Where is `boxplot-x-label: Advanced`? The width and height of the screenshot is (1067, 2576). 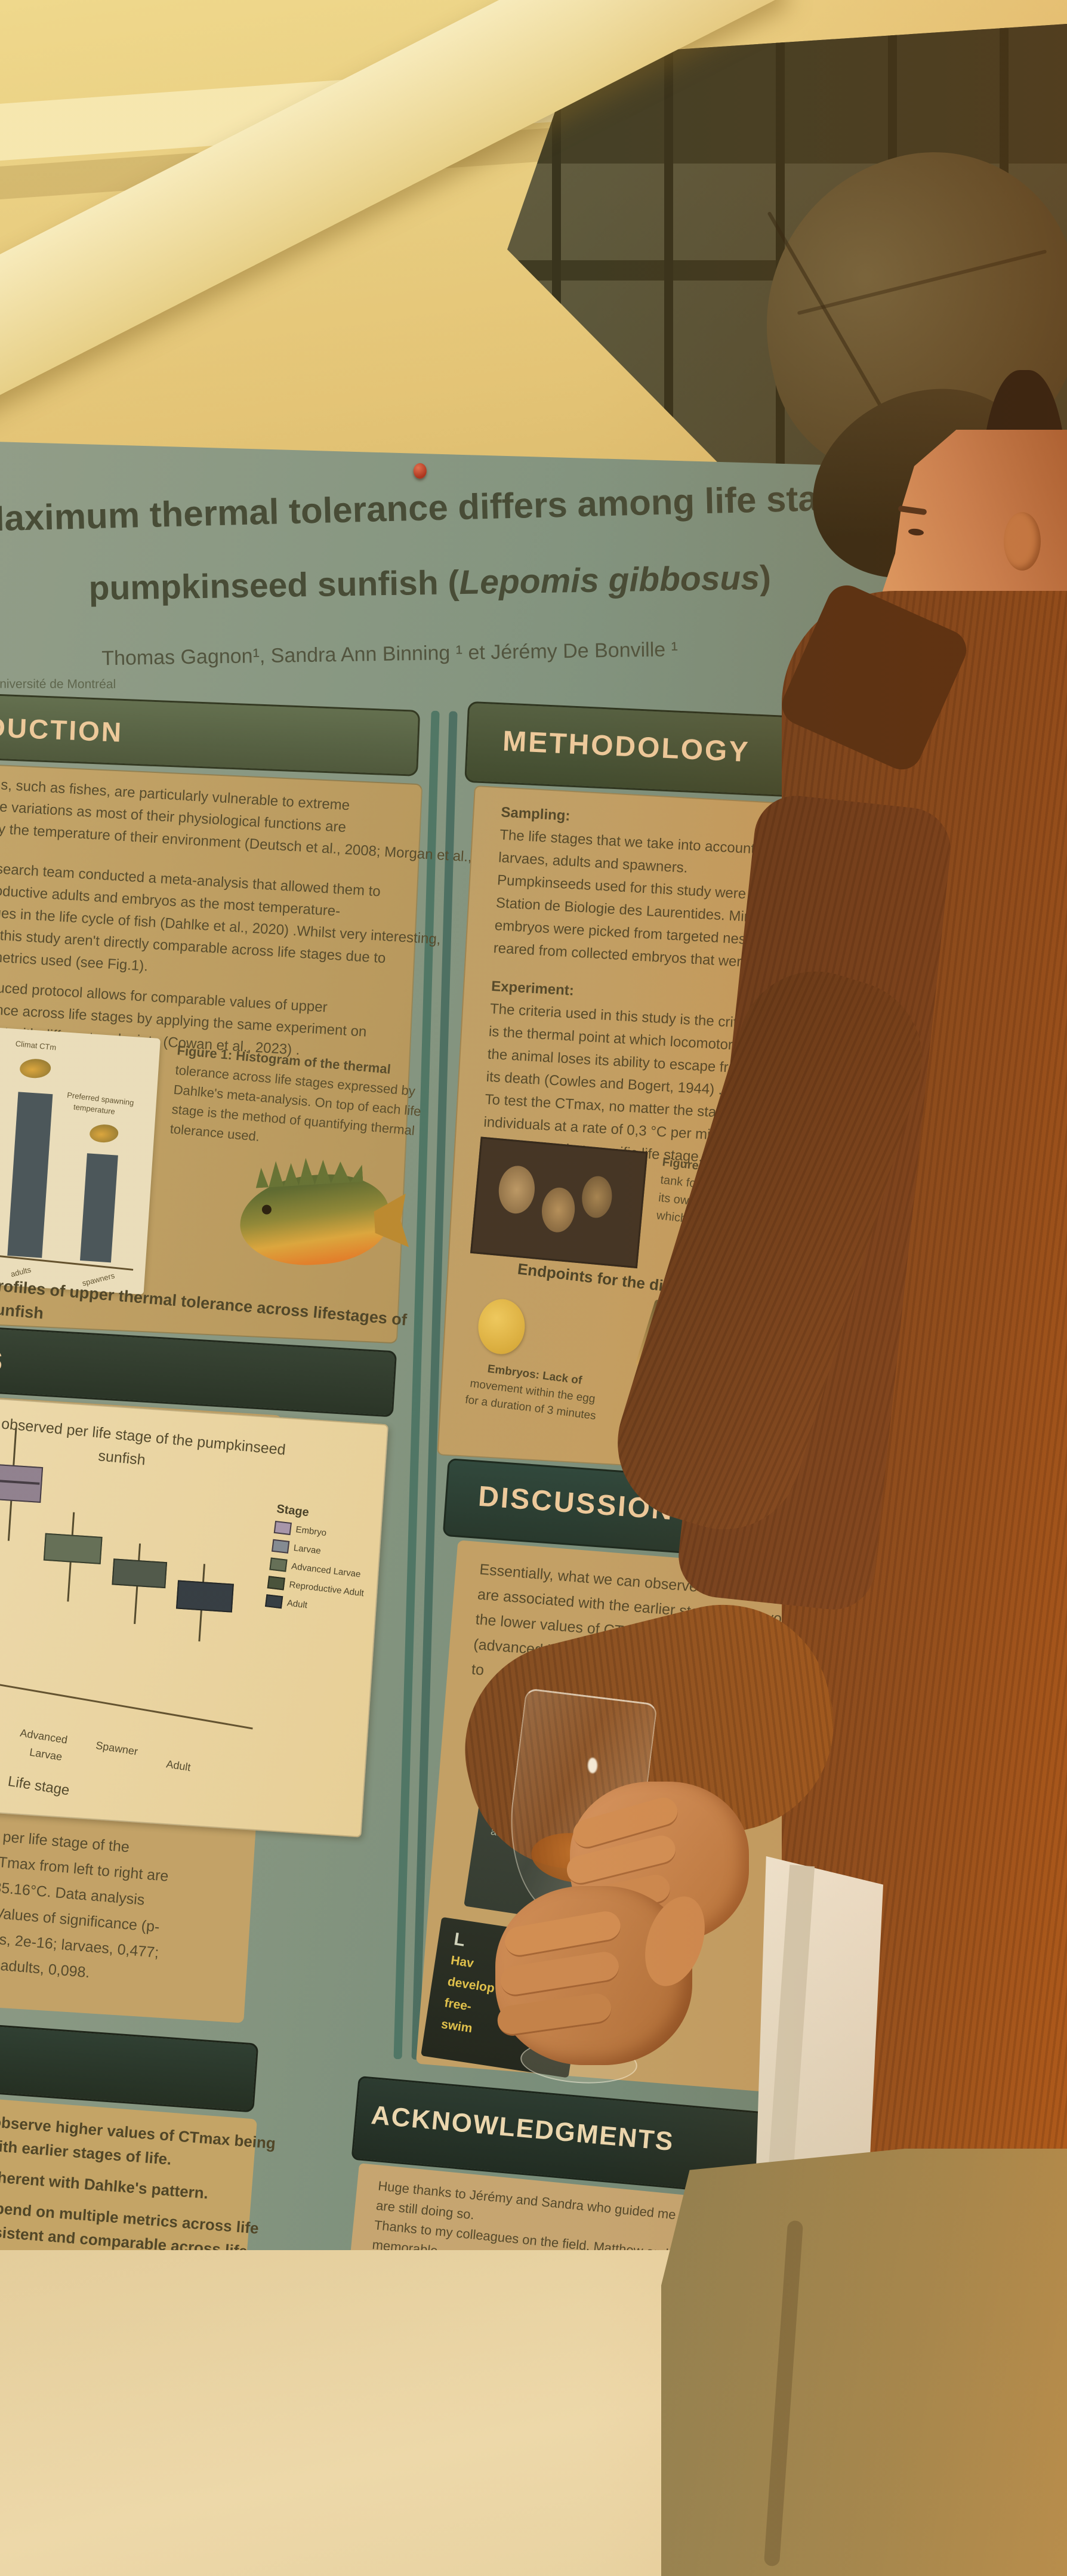 boxplot-x-label: Advanced is located at coordinates (44, 1736).